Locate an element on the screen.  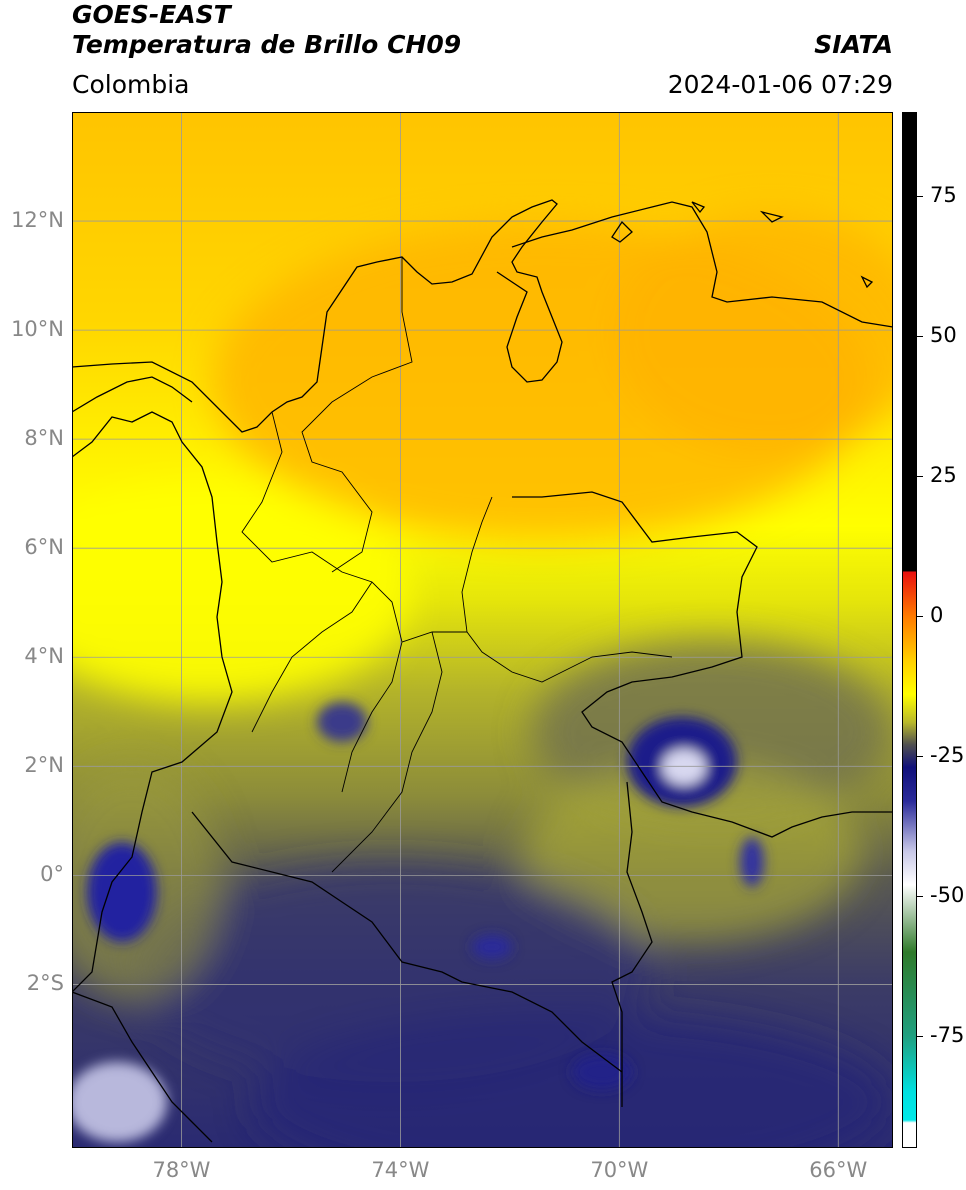
lat-tick-label: 10°N is located at coordinates (37, 329).